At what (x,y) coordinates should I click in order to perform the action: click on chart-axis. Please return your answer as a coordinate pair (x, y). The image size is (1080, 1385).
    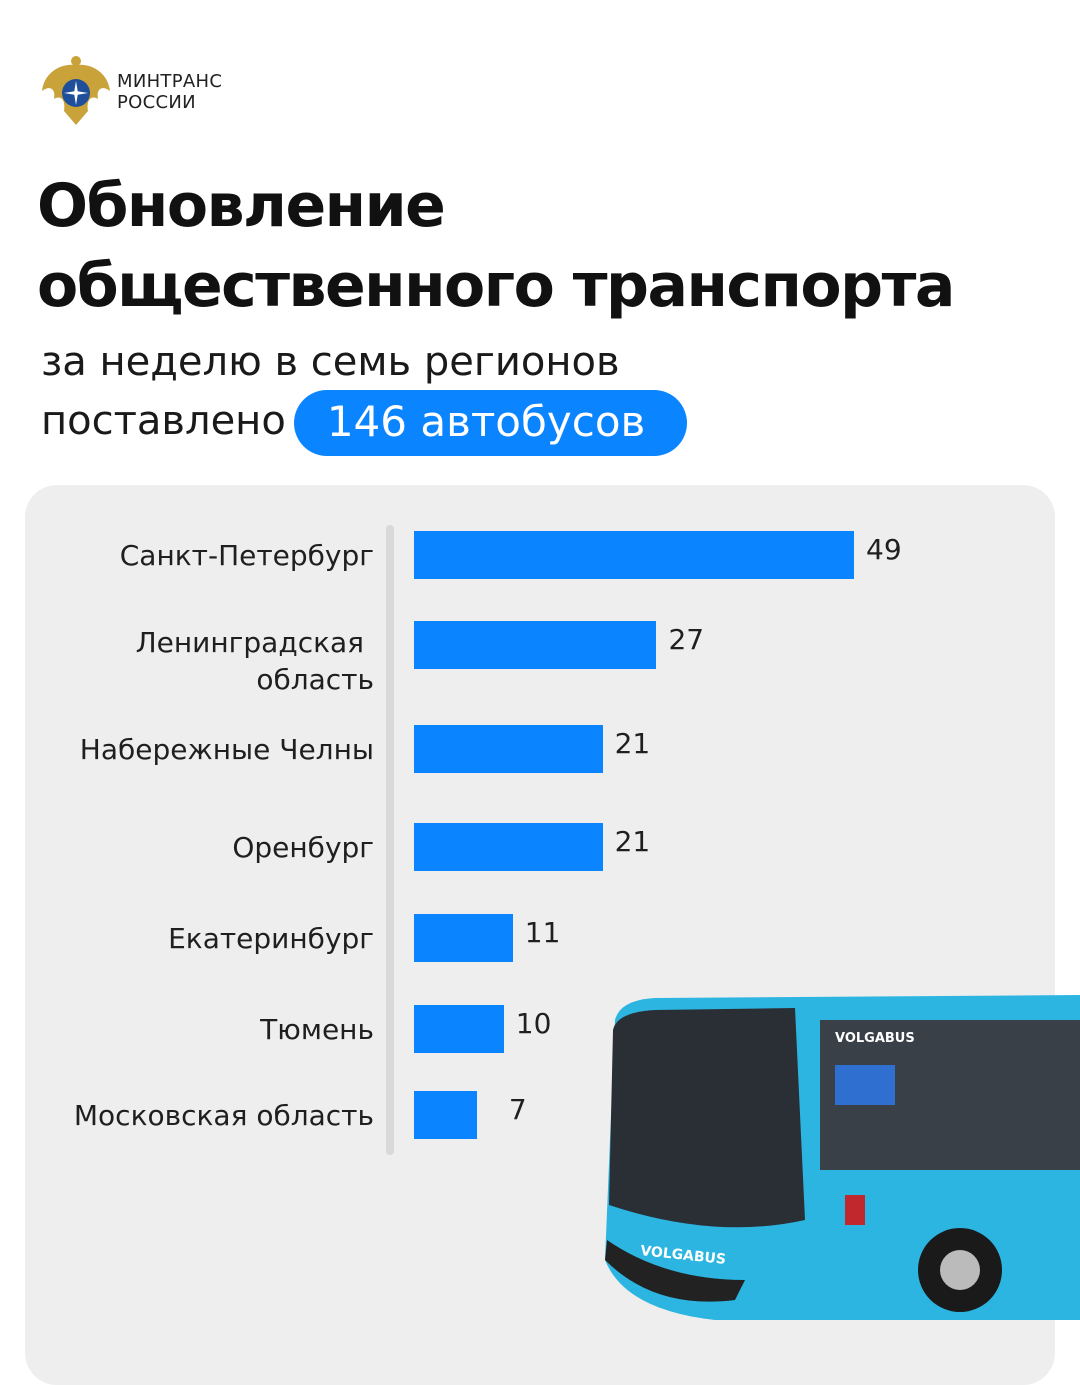
    Looking at the image, I should click on (390, 840).